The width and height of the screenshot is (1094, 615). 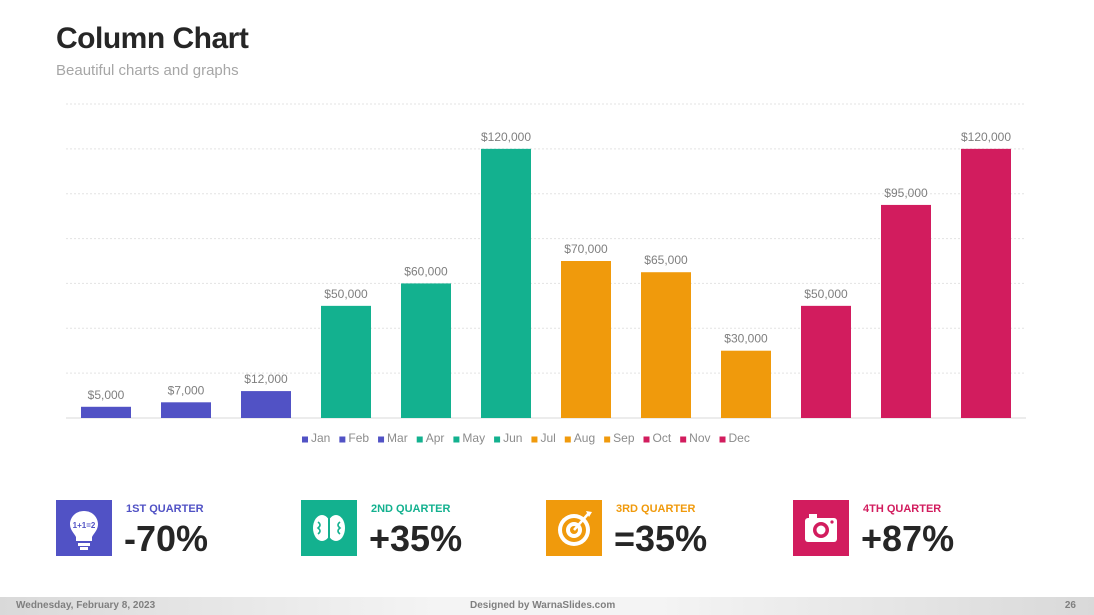 I want to click on legend-item: Dec, so click(x=739, y=438).